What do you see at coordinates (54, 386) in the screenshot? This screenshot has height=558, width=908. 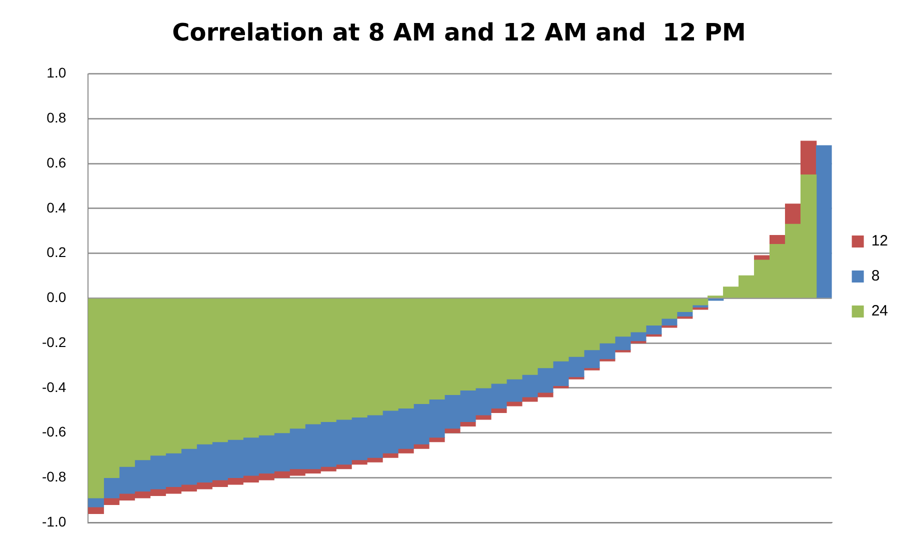 I see `y-tick-label: -0.4` at bounding box center [54, 386].